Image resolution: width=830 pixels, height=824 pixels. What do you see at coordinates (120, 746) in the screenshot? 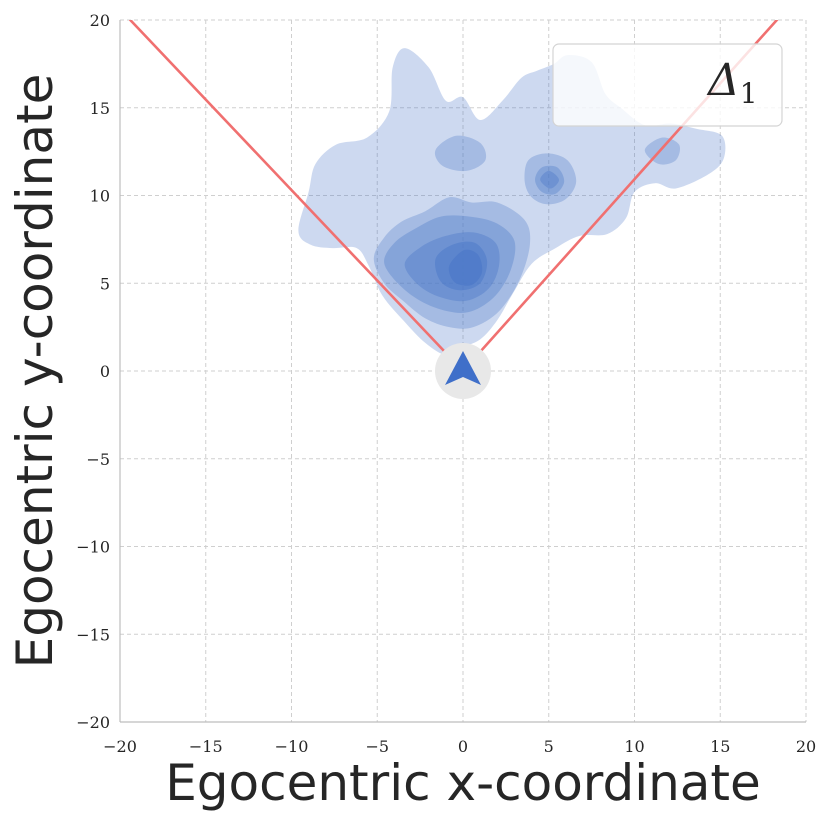
I see `x-tick-label: −20` at bounding box center [120, 746].